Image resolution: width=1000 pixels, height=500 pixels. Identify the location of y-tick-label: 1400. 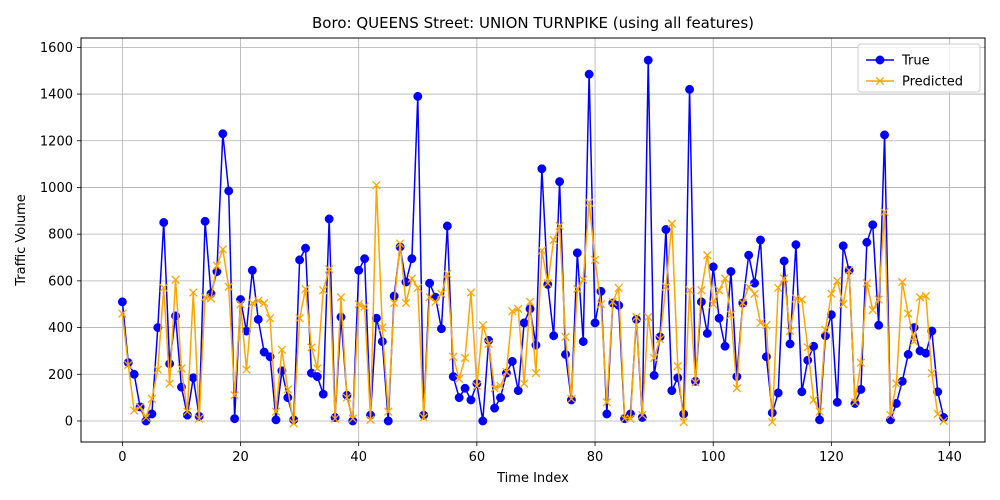
(56, 95).